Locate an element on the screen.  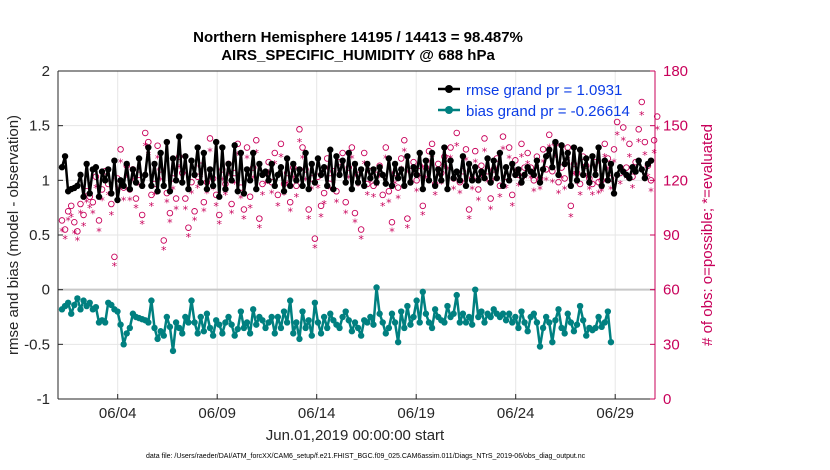
y-tick-label: 1.5 is located at coordinates (39, 126).